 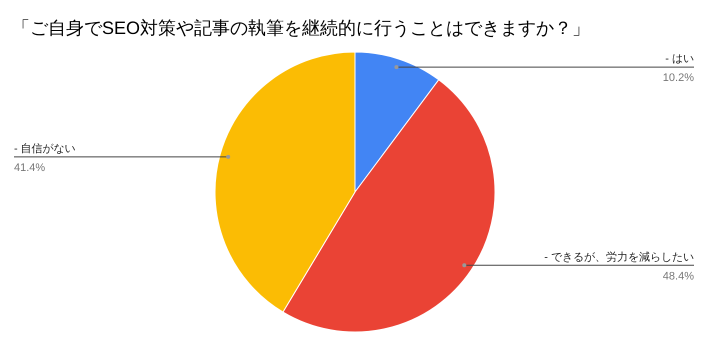 I want to click on chart-title: 「ご自身でSEO対策や記事の執筆を継続的に行うことはできますか？」, so click(x=301, y=28).